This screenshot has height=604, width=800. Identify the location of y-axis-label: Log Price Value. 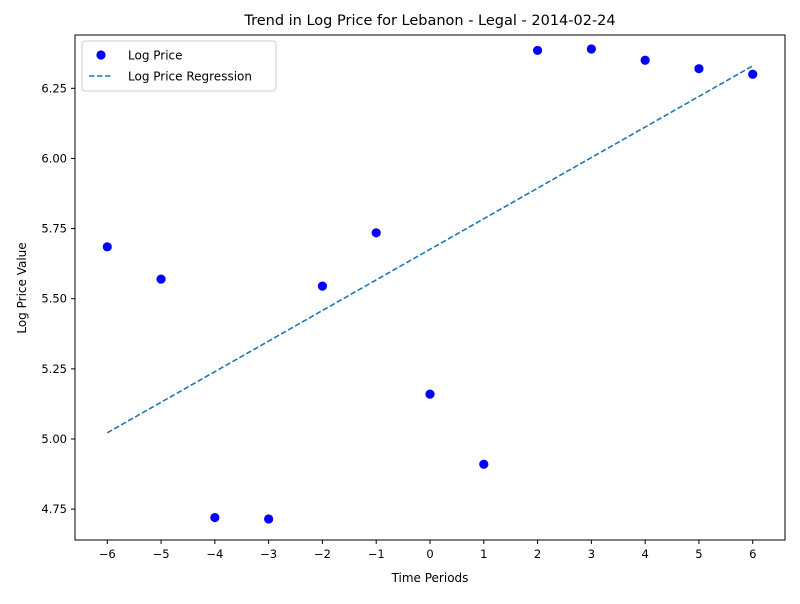
(22, 287).